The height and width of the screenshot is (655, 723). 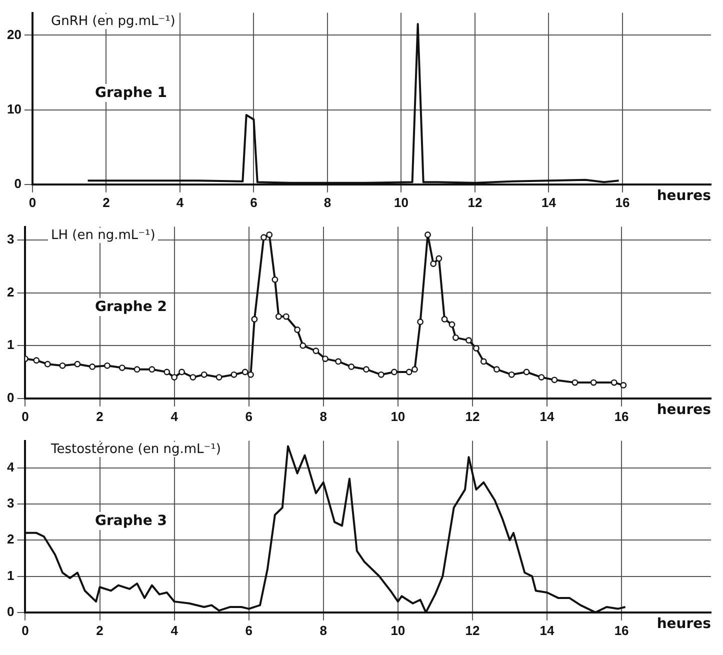 What do you see at coordinates (32, 202) in the screenshot?
I see `x-tick-label: 0` at bounding box center [32, 202].